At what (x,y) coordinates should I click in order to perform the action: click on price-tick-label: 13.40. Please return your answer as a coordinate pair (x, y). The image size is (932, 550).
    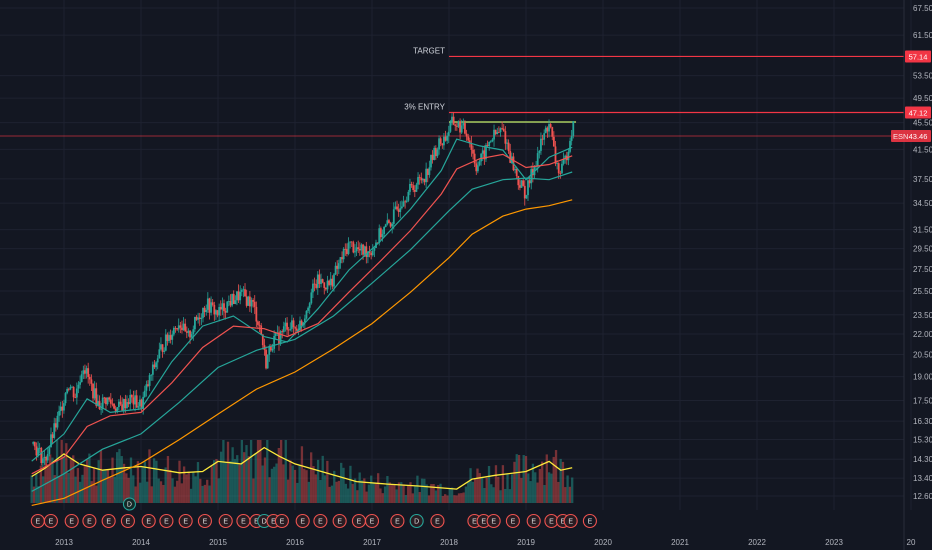
    Looking at the image, I should click on (922, 478).